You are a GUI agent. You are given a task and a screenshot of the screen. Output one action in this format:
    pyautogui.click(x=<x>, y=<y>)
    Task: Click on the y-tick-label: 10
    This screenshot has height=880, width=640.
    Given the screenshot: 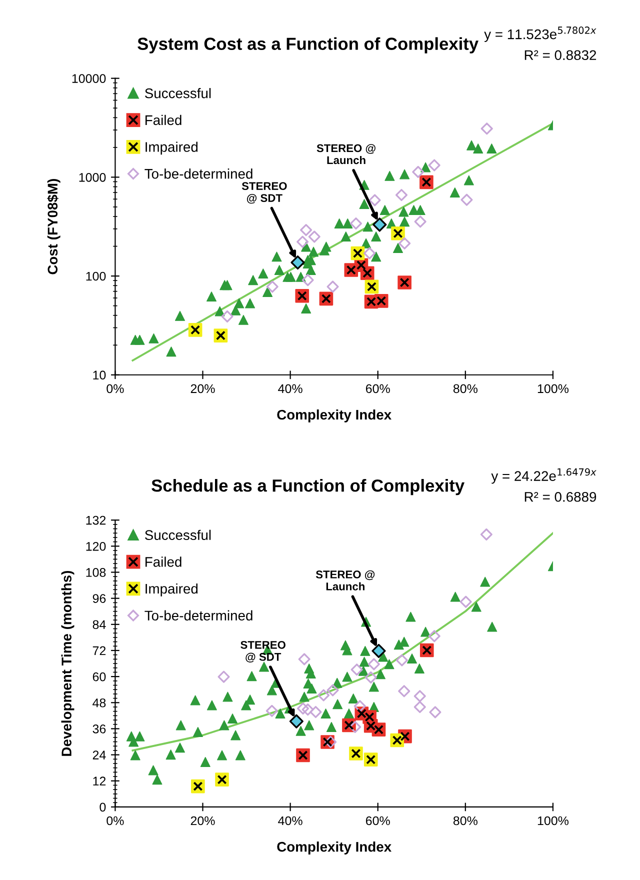 What is the action you would take?
    pyautogui.click(x=99, y=375)
    